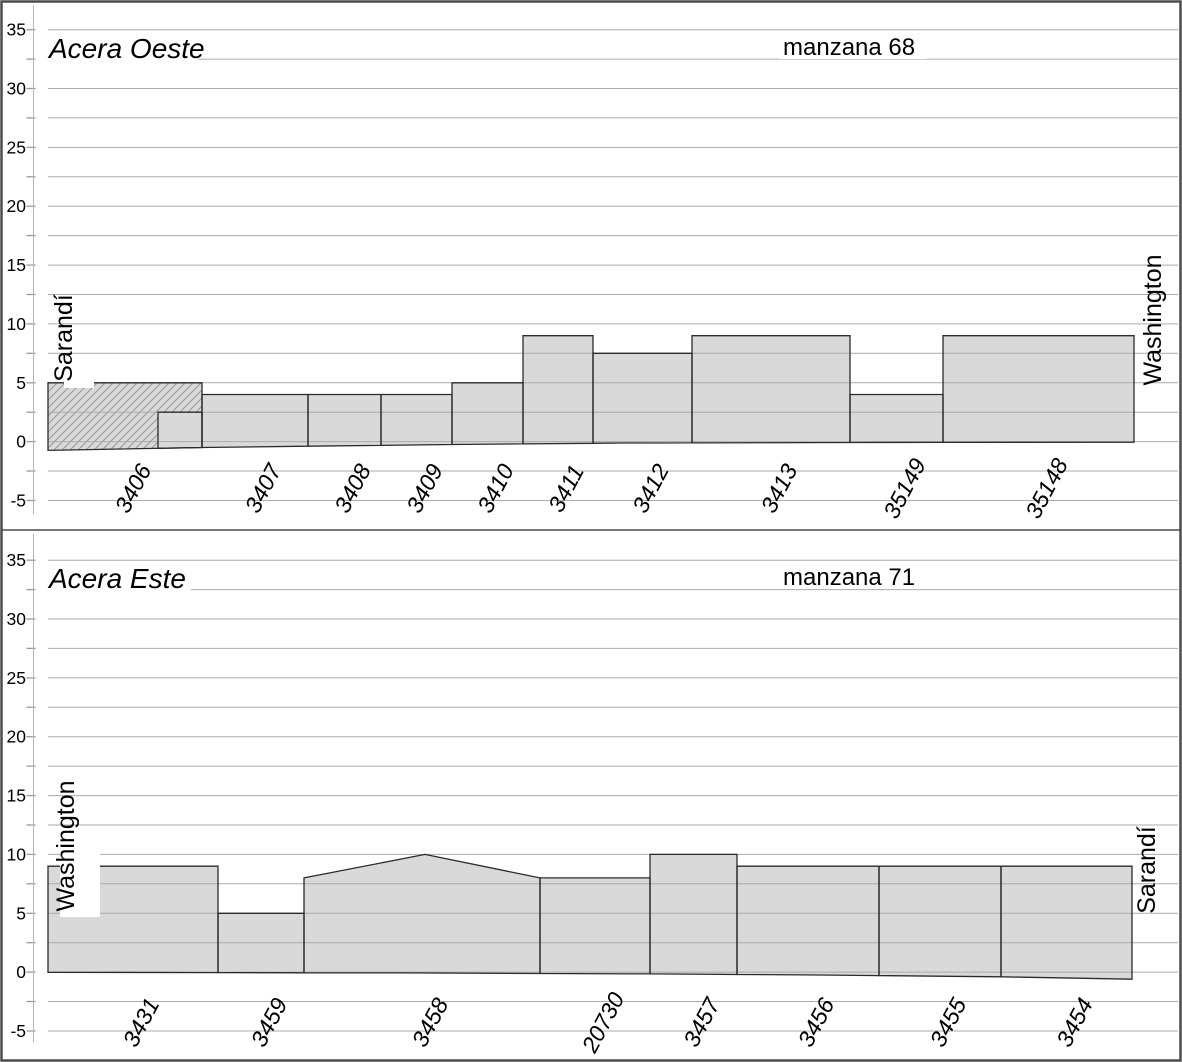 This screenshot has width=1182, height=1062. What do you see at coordinates (429, 1022) in the screenshot?
I see `parcel-label-3458: 3458` at bounding box center [429, 1022].